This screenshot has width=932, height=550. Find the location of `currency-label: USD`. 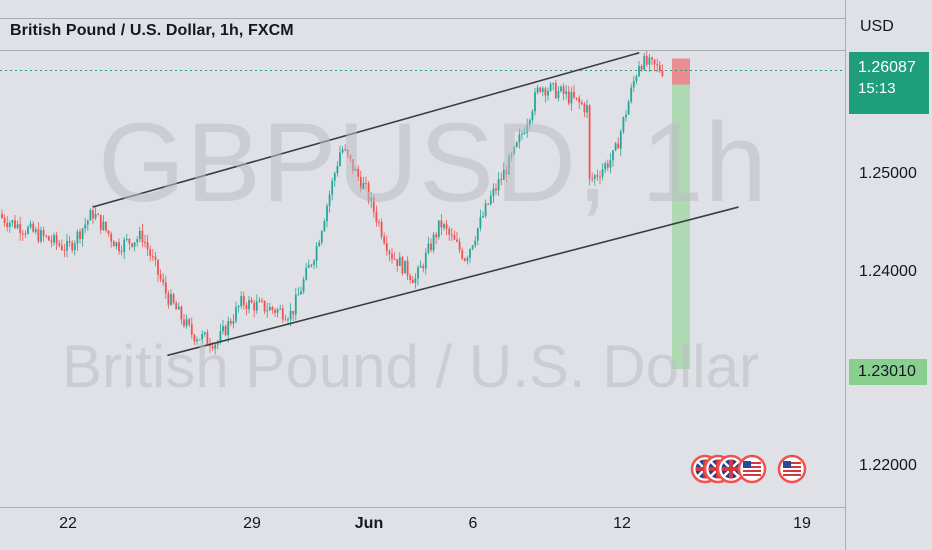

currency-label: USD is located at coordinates (877, 26).